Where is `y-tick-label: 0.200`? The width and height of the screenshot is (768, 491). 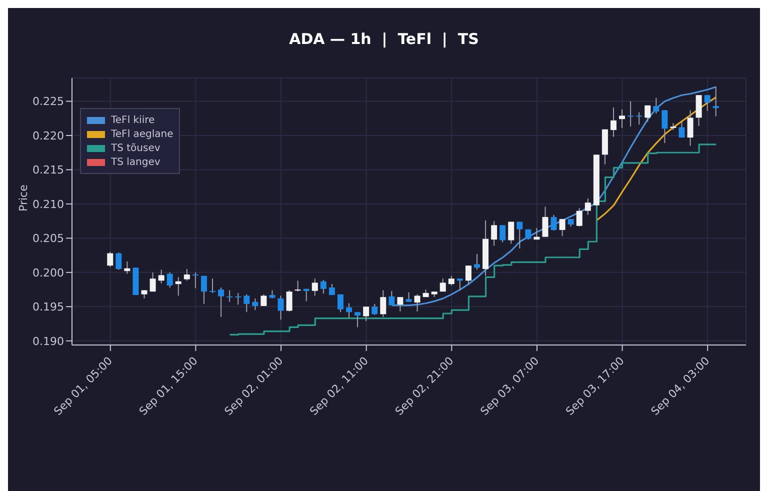 y-tick-label: 0.200 is located at coordinates (48, 273).